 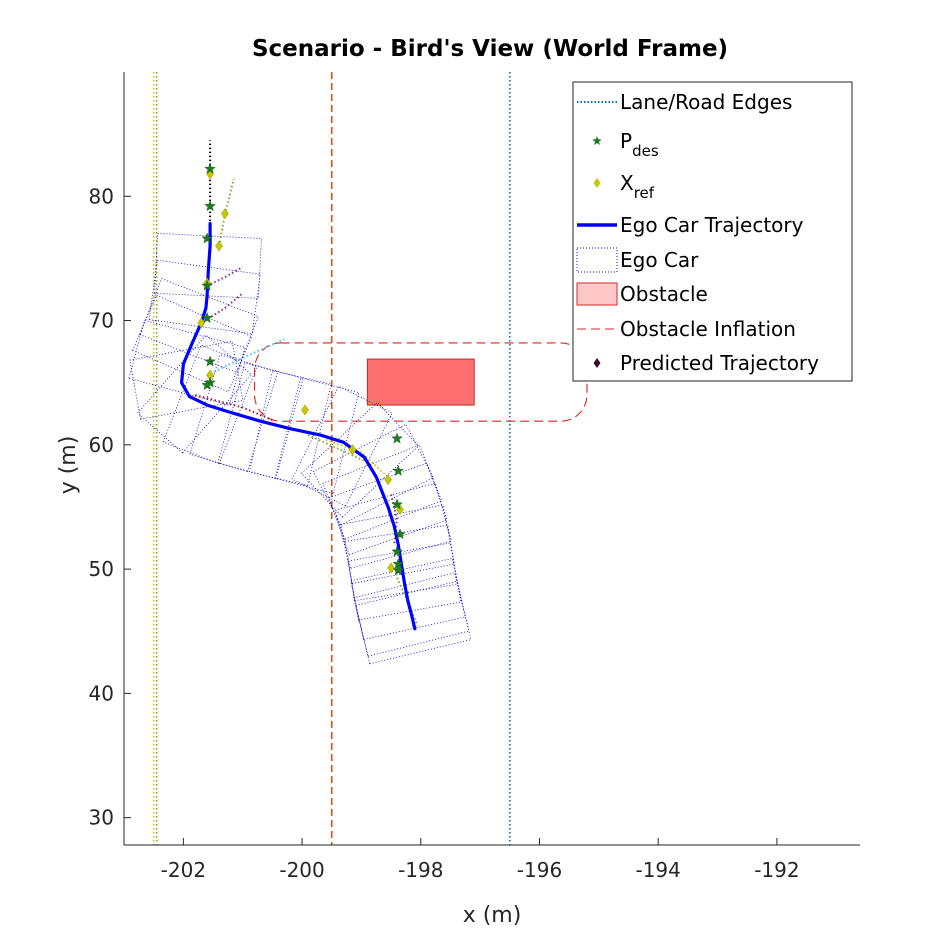 I want to click on y-axis-label: y (m), so click(x=68, y=465).